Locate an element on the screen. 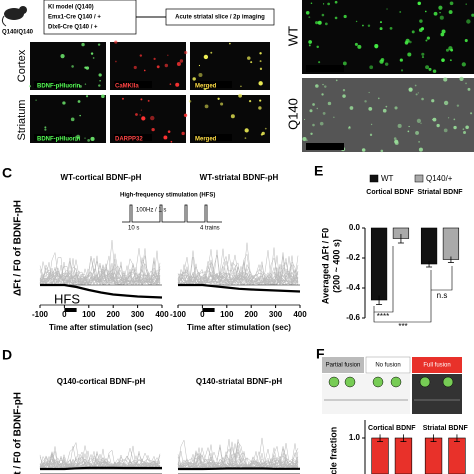 Image resolution: width=474 pixels, height=474 pixels. mouse-icon is located at coordinates (14, 16).